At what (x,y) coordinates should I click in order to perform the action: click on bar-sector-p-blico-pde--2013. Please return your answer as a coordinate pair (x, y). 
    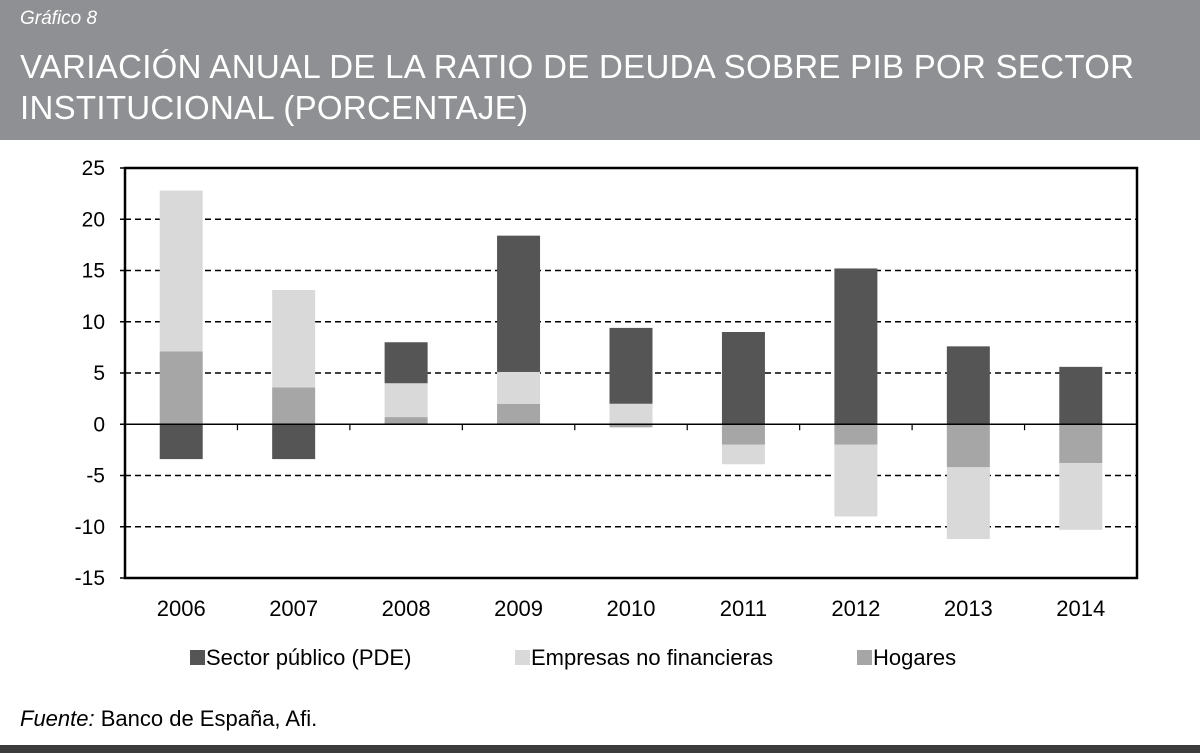
    Looking at the image, I should click on (968, 385).